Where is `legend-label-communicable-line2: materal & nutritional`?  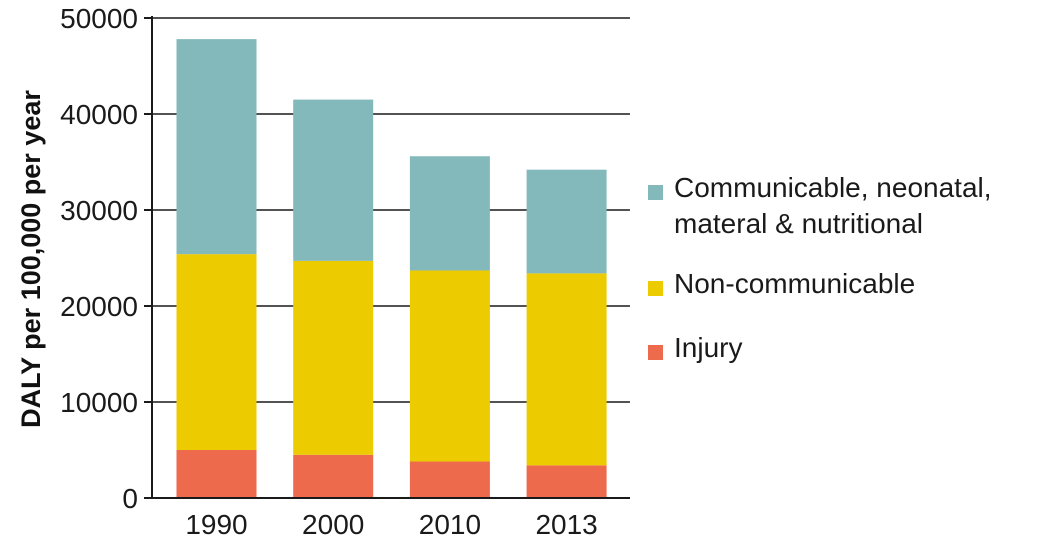 legend-label-communicable-line2: materal & nutritional is located at coordinates (799, 223).